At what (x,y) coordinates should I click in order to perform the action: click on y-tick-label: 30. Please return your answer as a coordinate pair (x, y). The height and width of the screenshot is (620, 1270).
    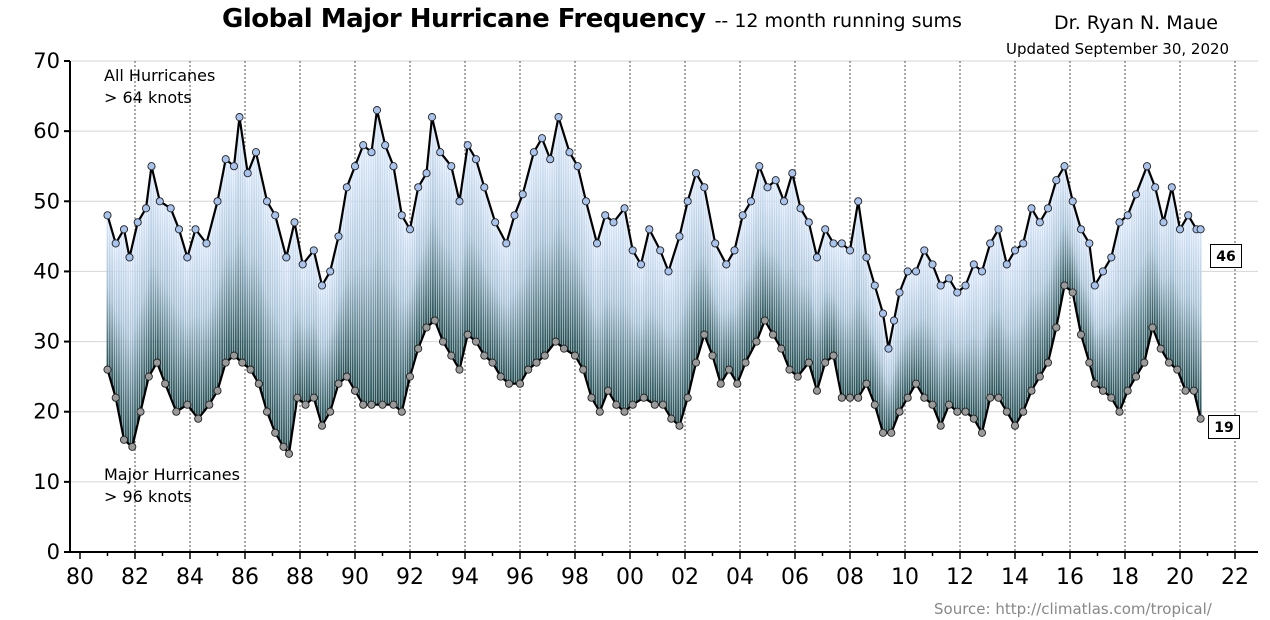
    Looking at the image, I should click on (46, 342).